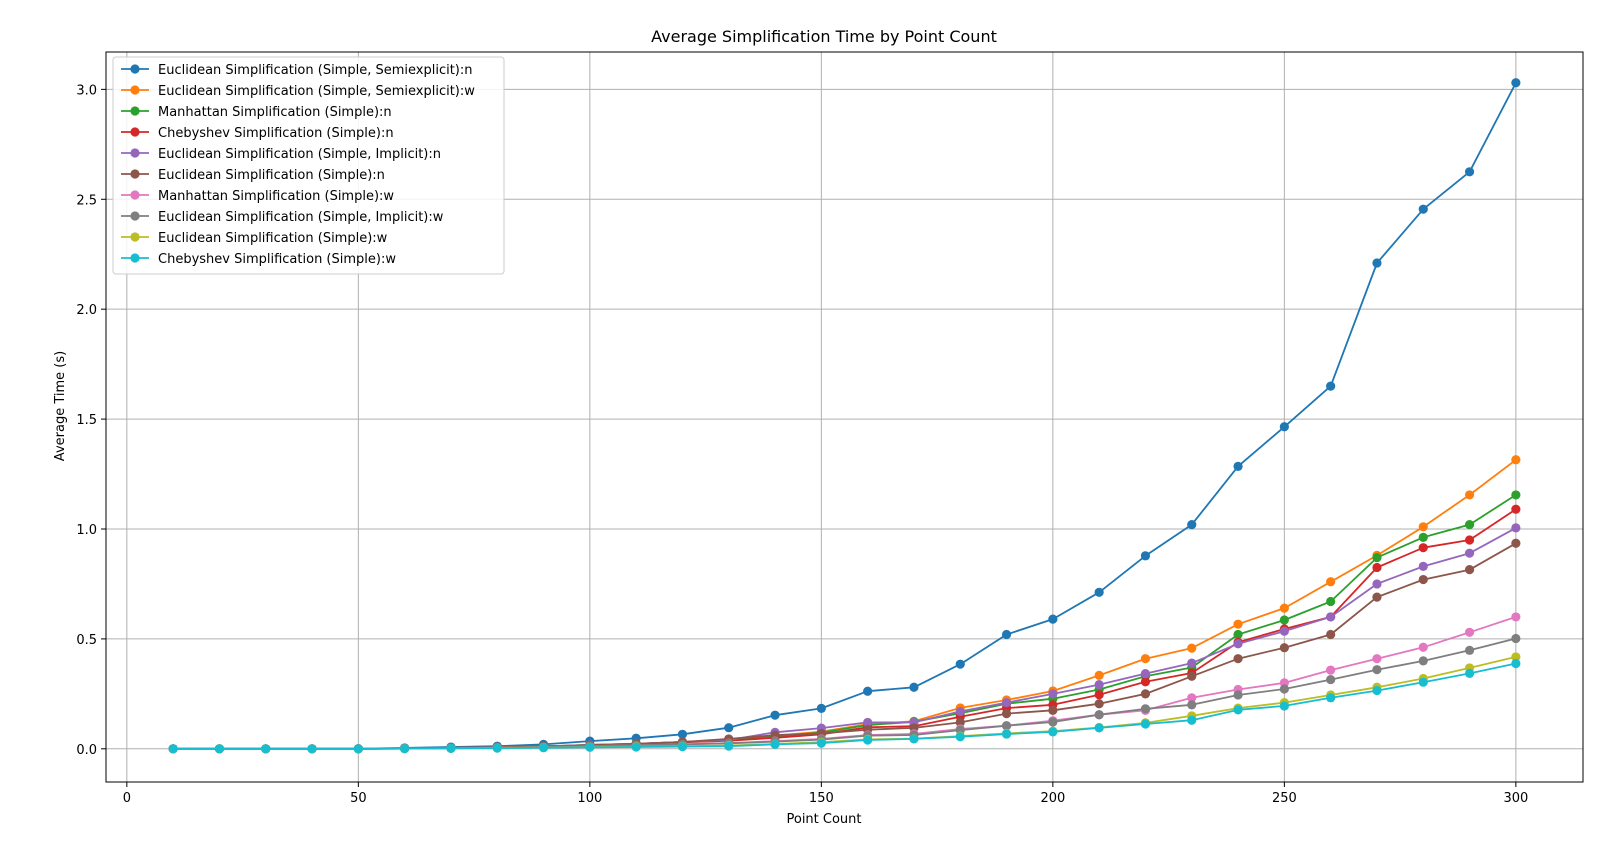  Describe the element at coordinates (1284, 798) in the screenshot. I see `x-tick-label: 250` at that location.